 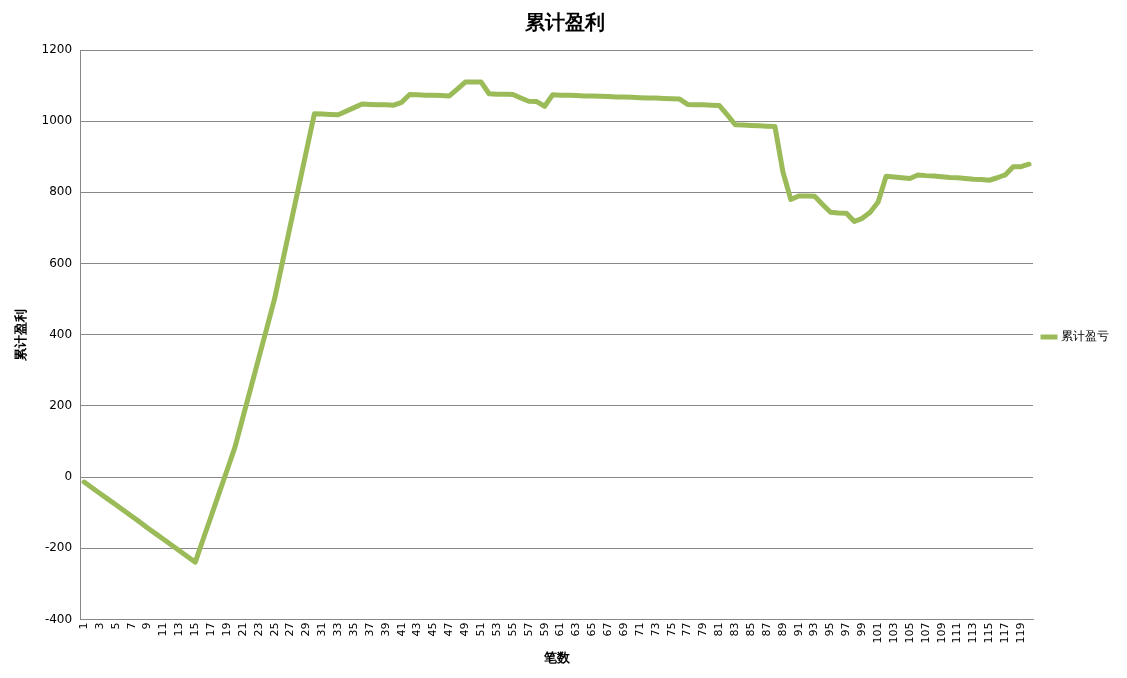 I want to click on x-tick-label: 27, so click(x=290, y=629).